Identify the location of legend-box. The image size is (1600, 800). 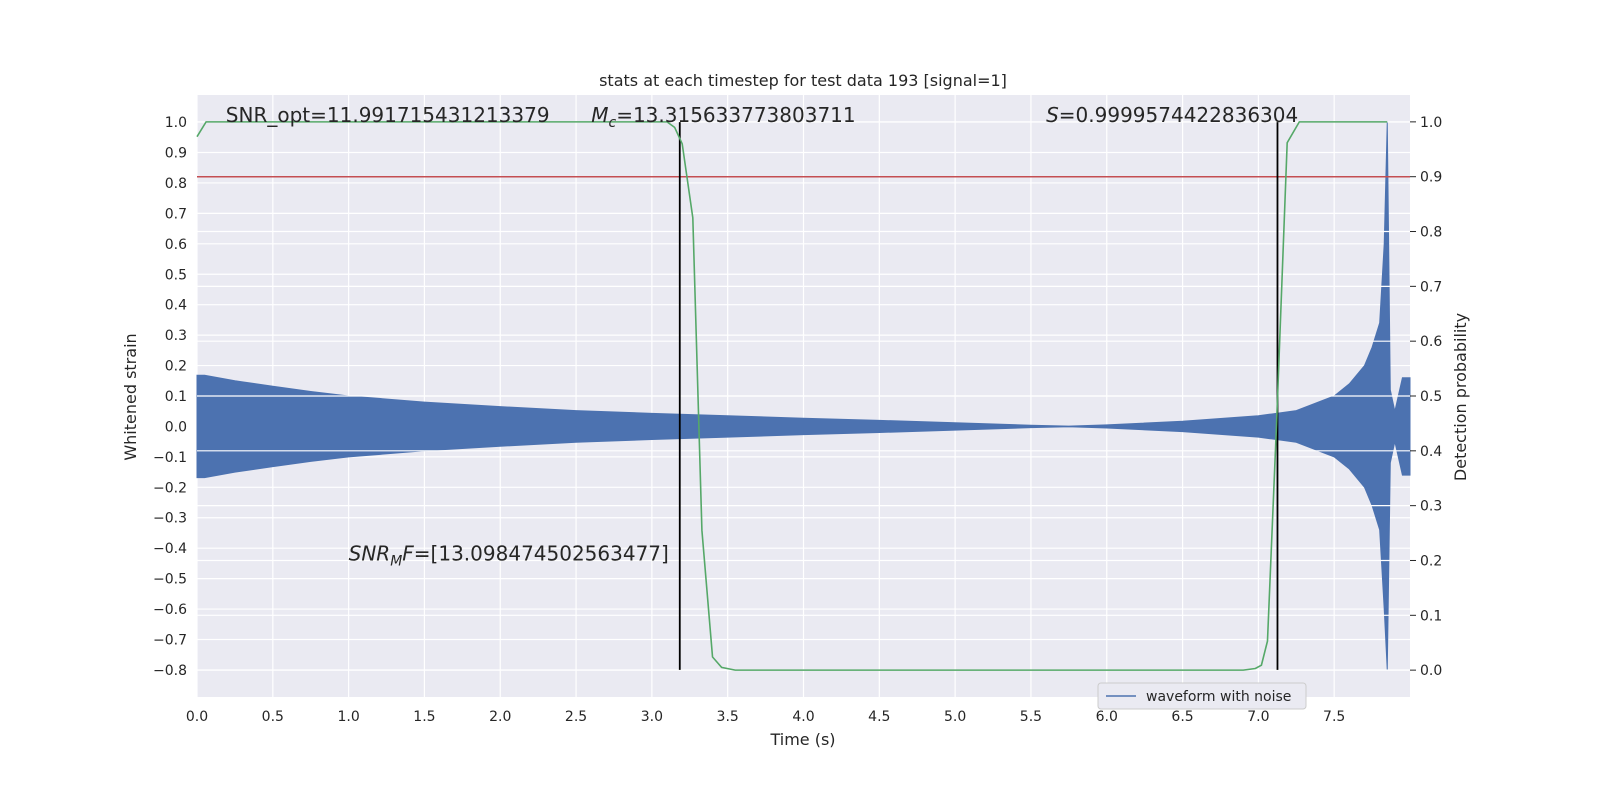
(1202, 696).